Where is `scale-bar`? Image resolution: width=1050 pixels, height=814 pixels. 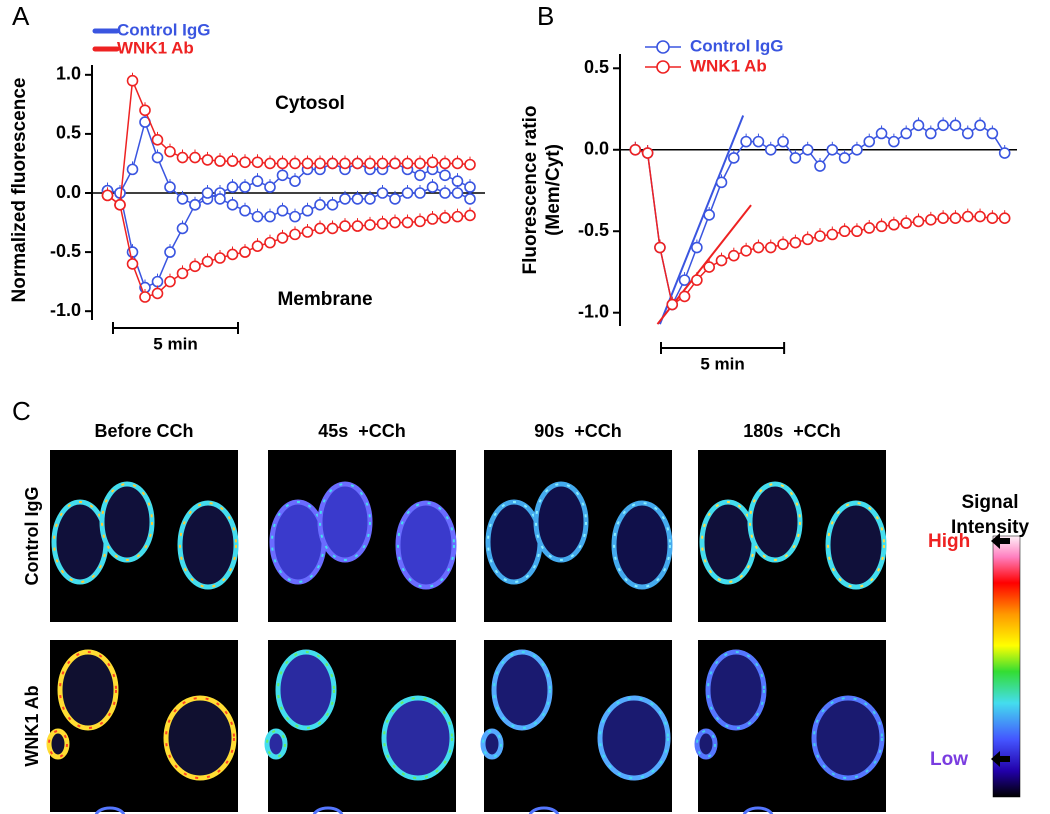 scale-bar is located at coordinates (175, 328).